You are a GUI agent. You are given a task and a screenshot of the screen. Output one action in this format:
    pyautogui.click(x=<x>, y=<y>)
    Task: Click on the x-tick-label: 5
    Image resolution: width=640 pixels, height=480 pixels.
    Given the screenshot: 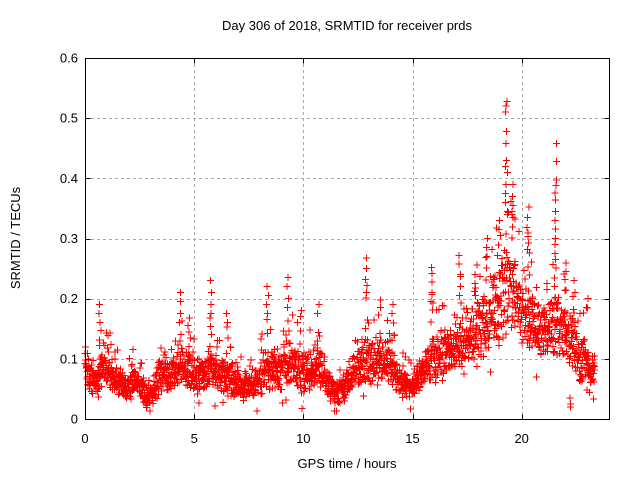 What is the action you would take?
    pyautogui.click(x=194, y=438)
    